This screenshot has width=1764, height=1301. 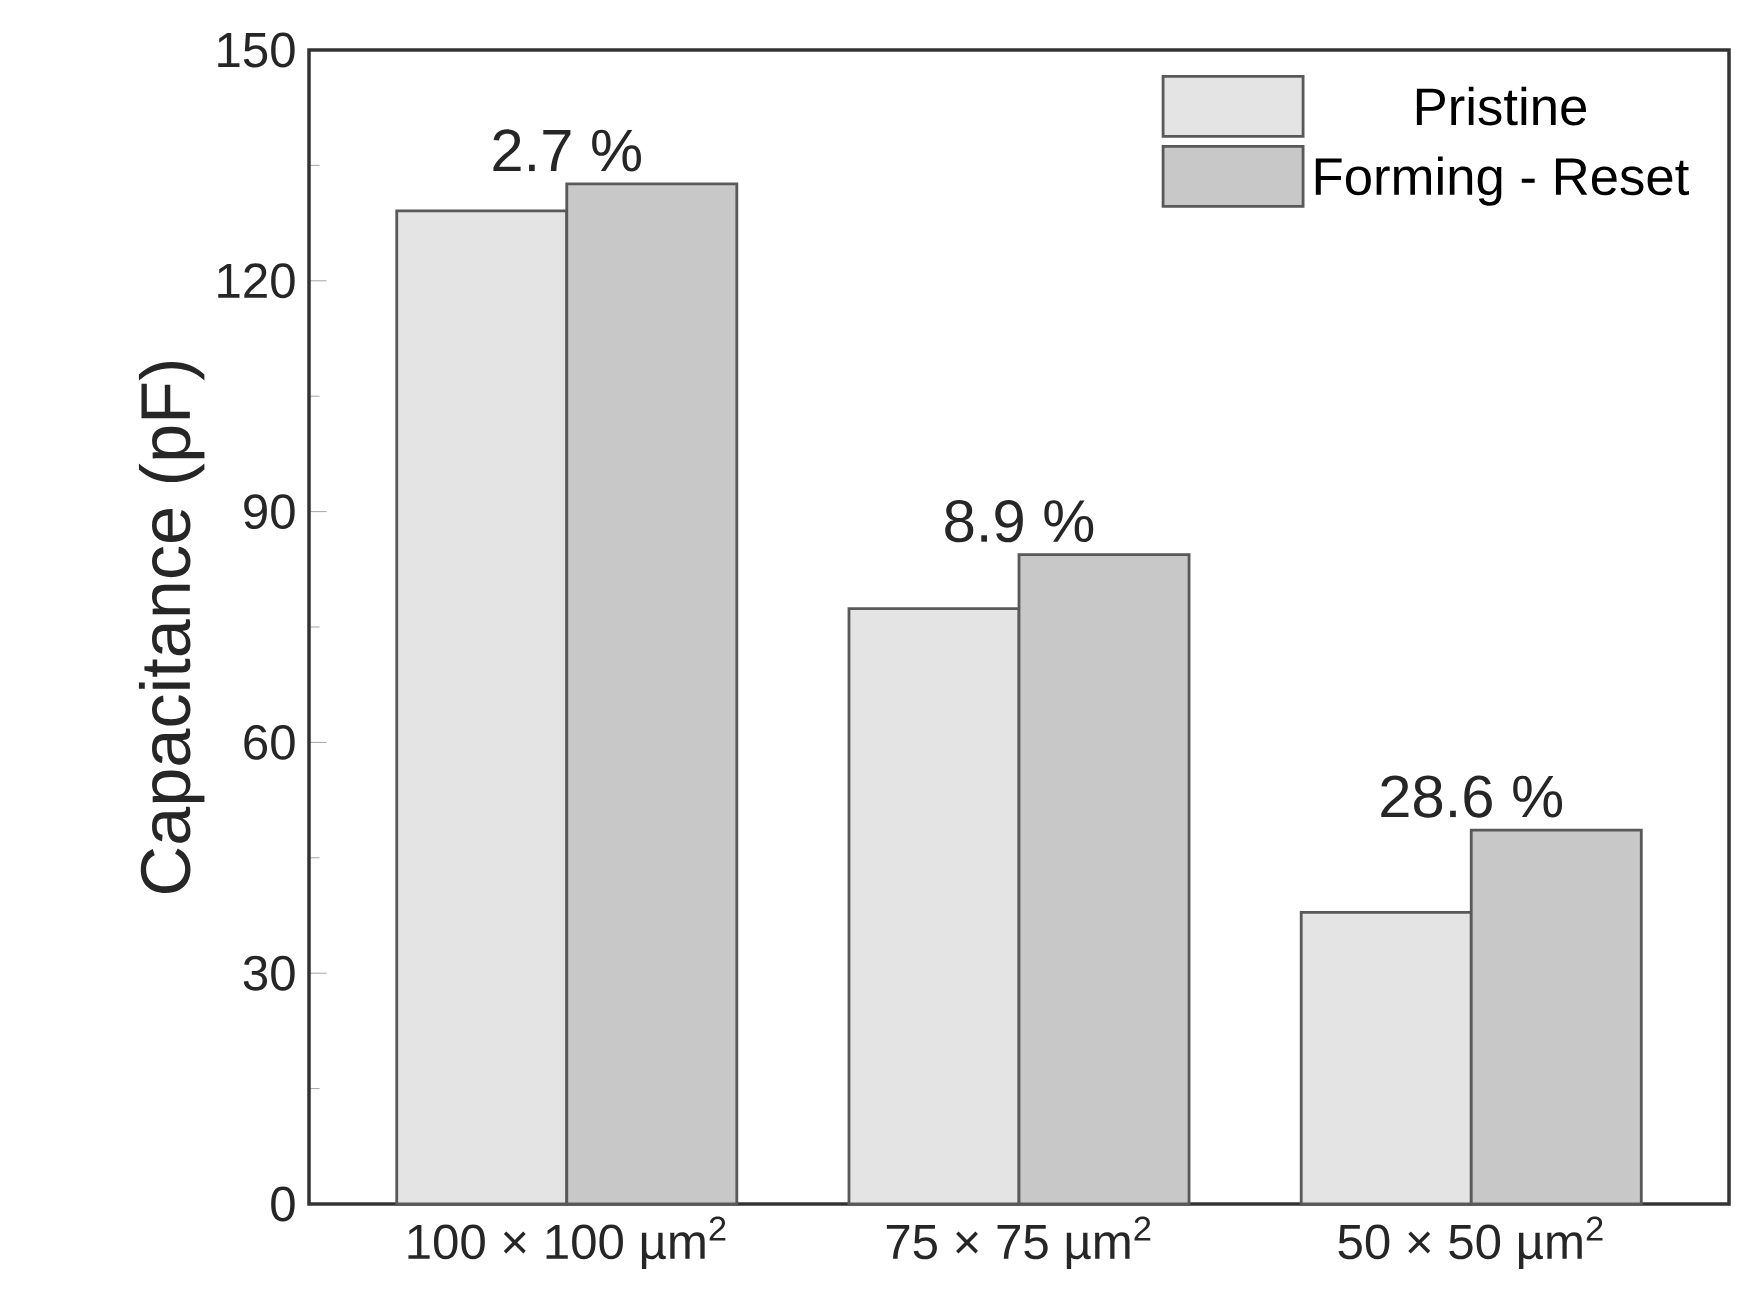 I want to click on y-tick-label: 0, so click(x=283, y=1204).